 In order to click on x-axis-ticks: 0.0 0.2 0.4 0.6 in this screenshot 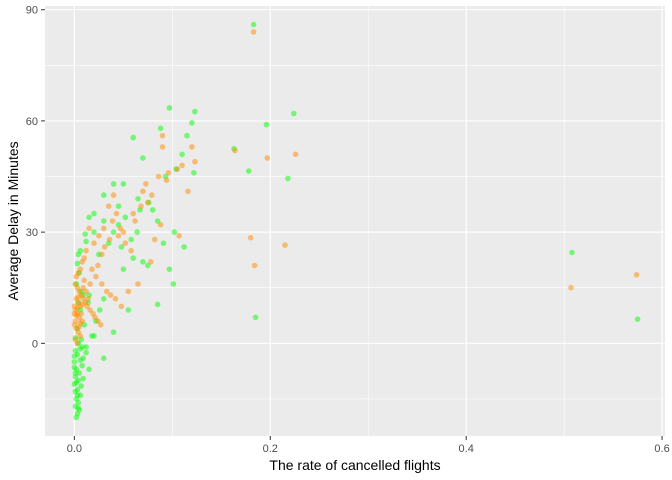, I will do `click(368, 445)`.